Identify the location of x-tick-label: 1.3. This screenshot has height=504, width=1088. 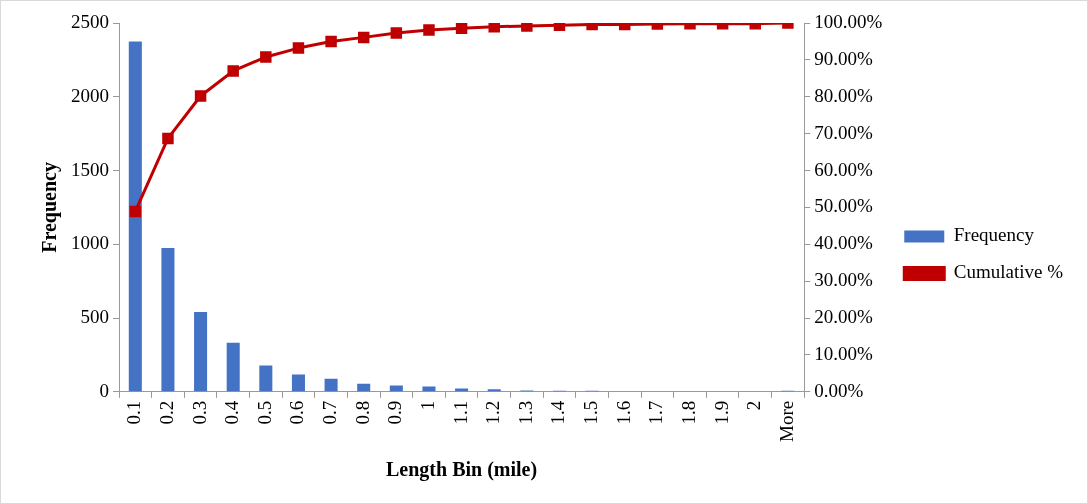
(525, 412).